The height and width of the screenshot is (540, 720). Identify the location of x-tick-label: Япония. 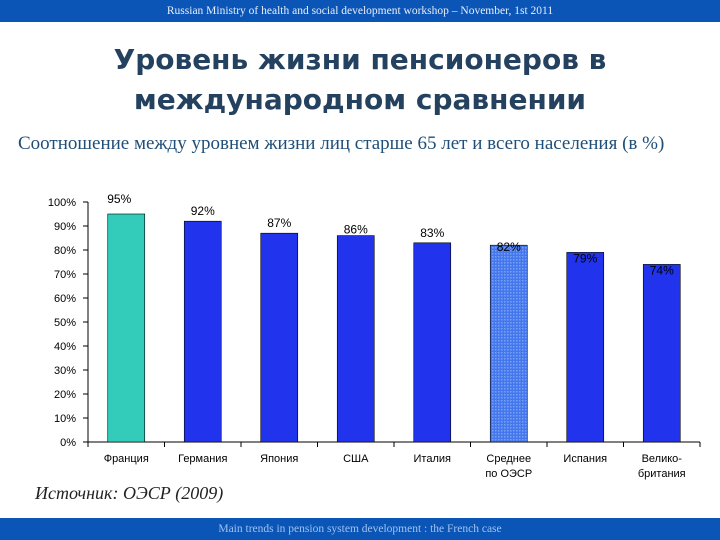
(279, 459).